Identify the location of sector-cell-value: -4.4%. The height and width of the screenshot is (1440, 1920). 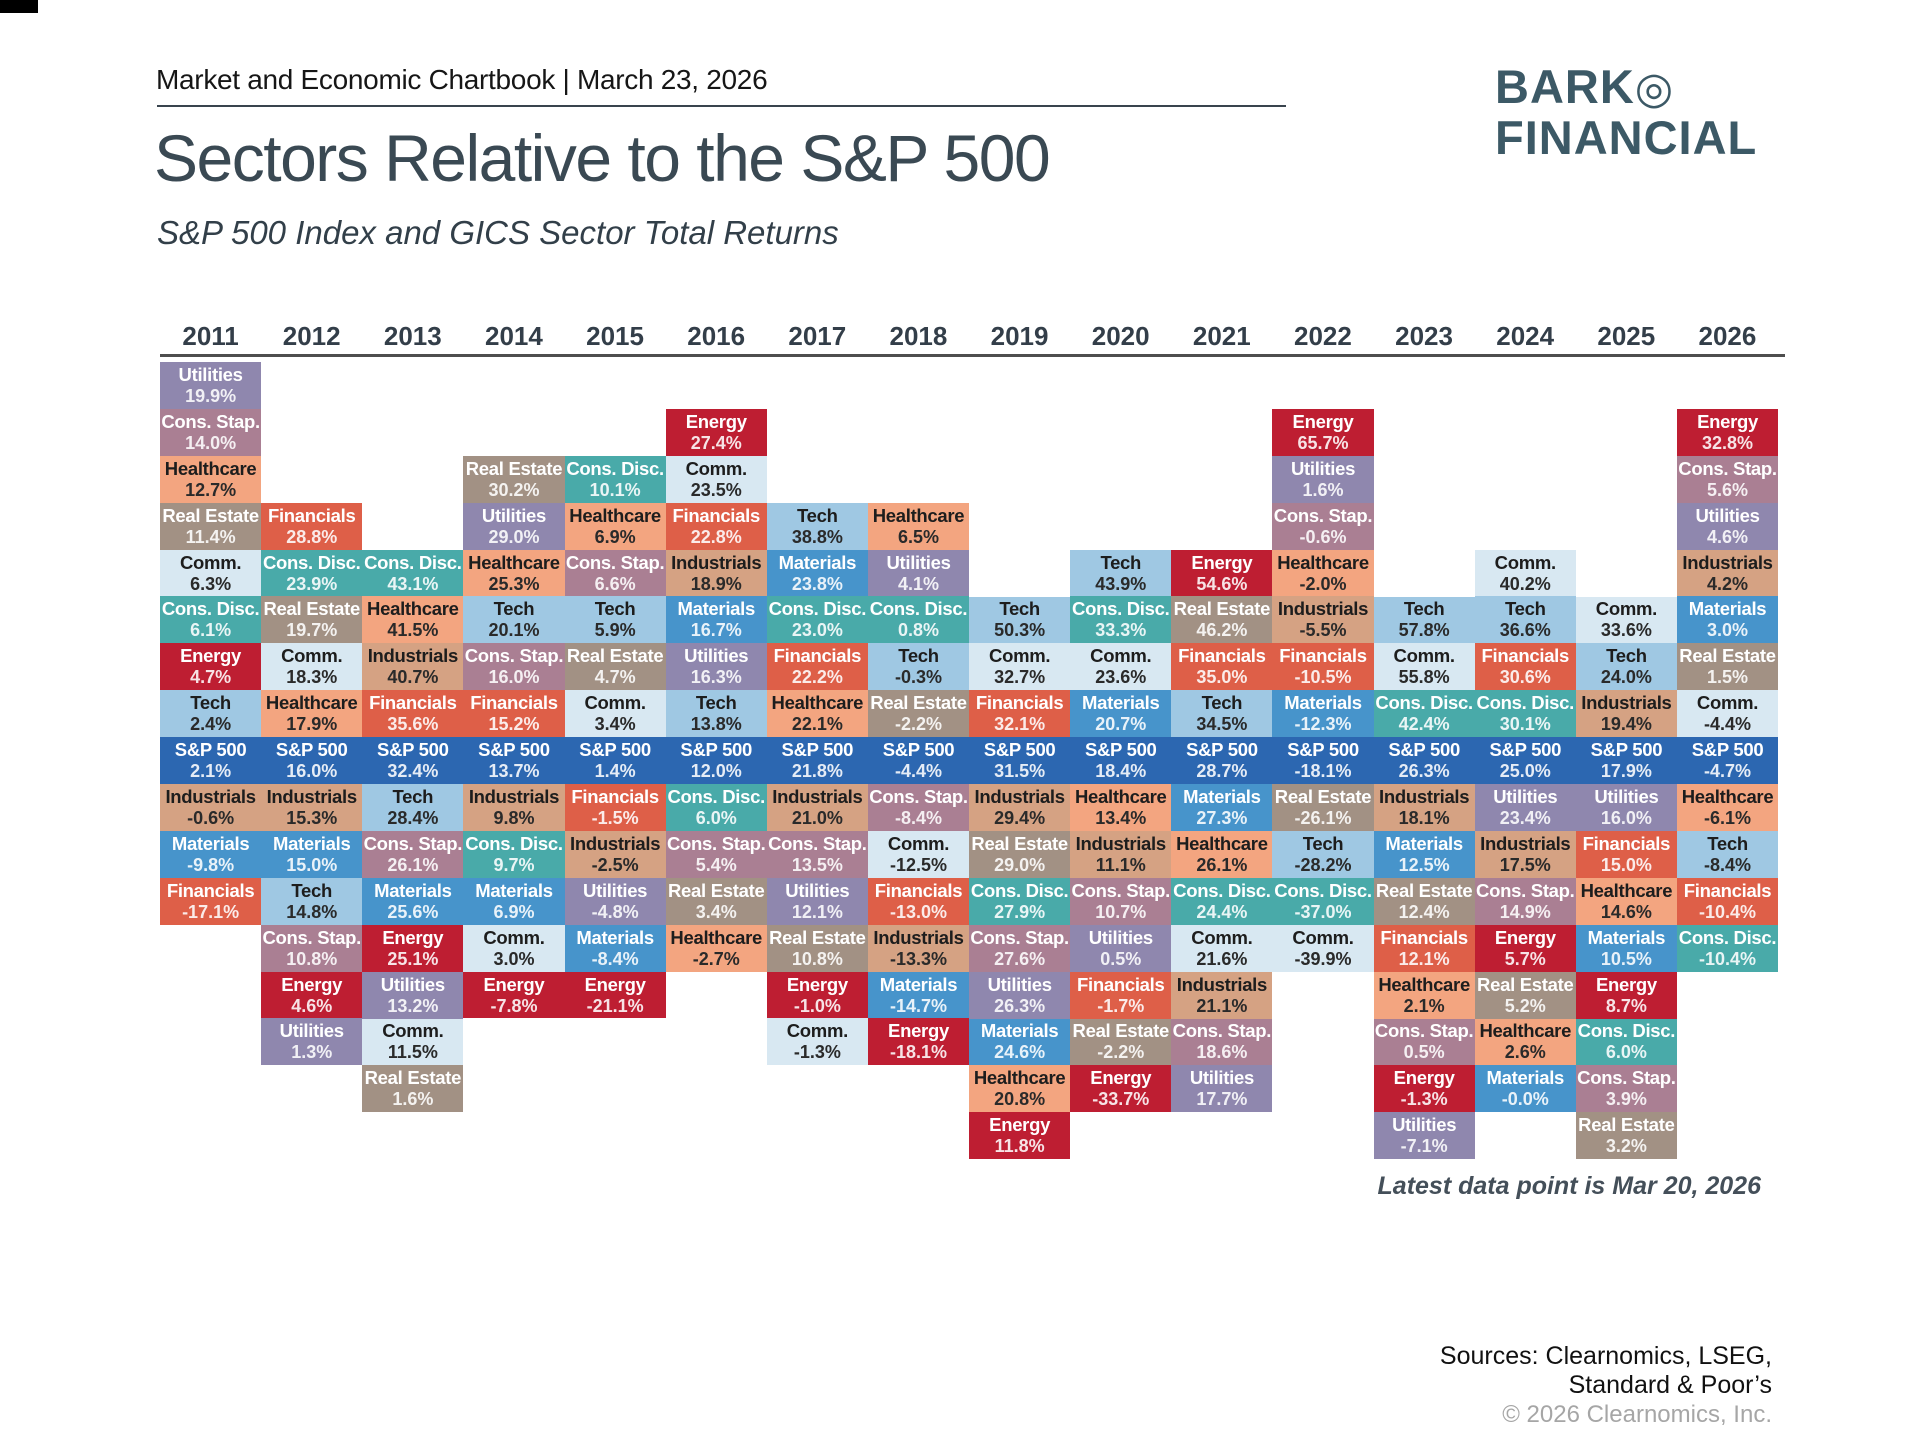
(918, 771).